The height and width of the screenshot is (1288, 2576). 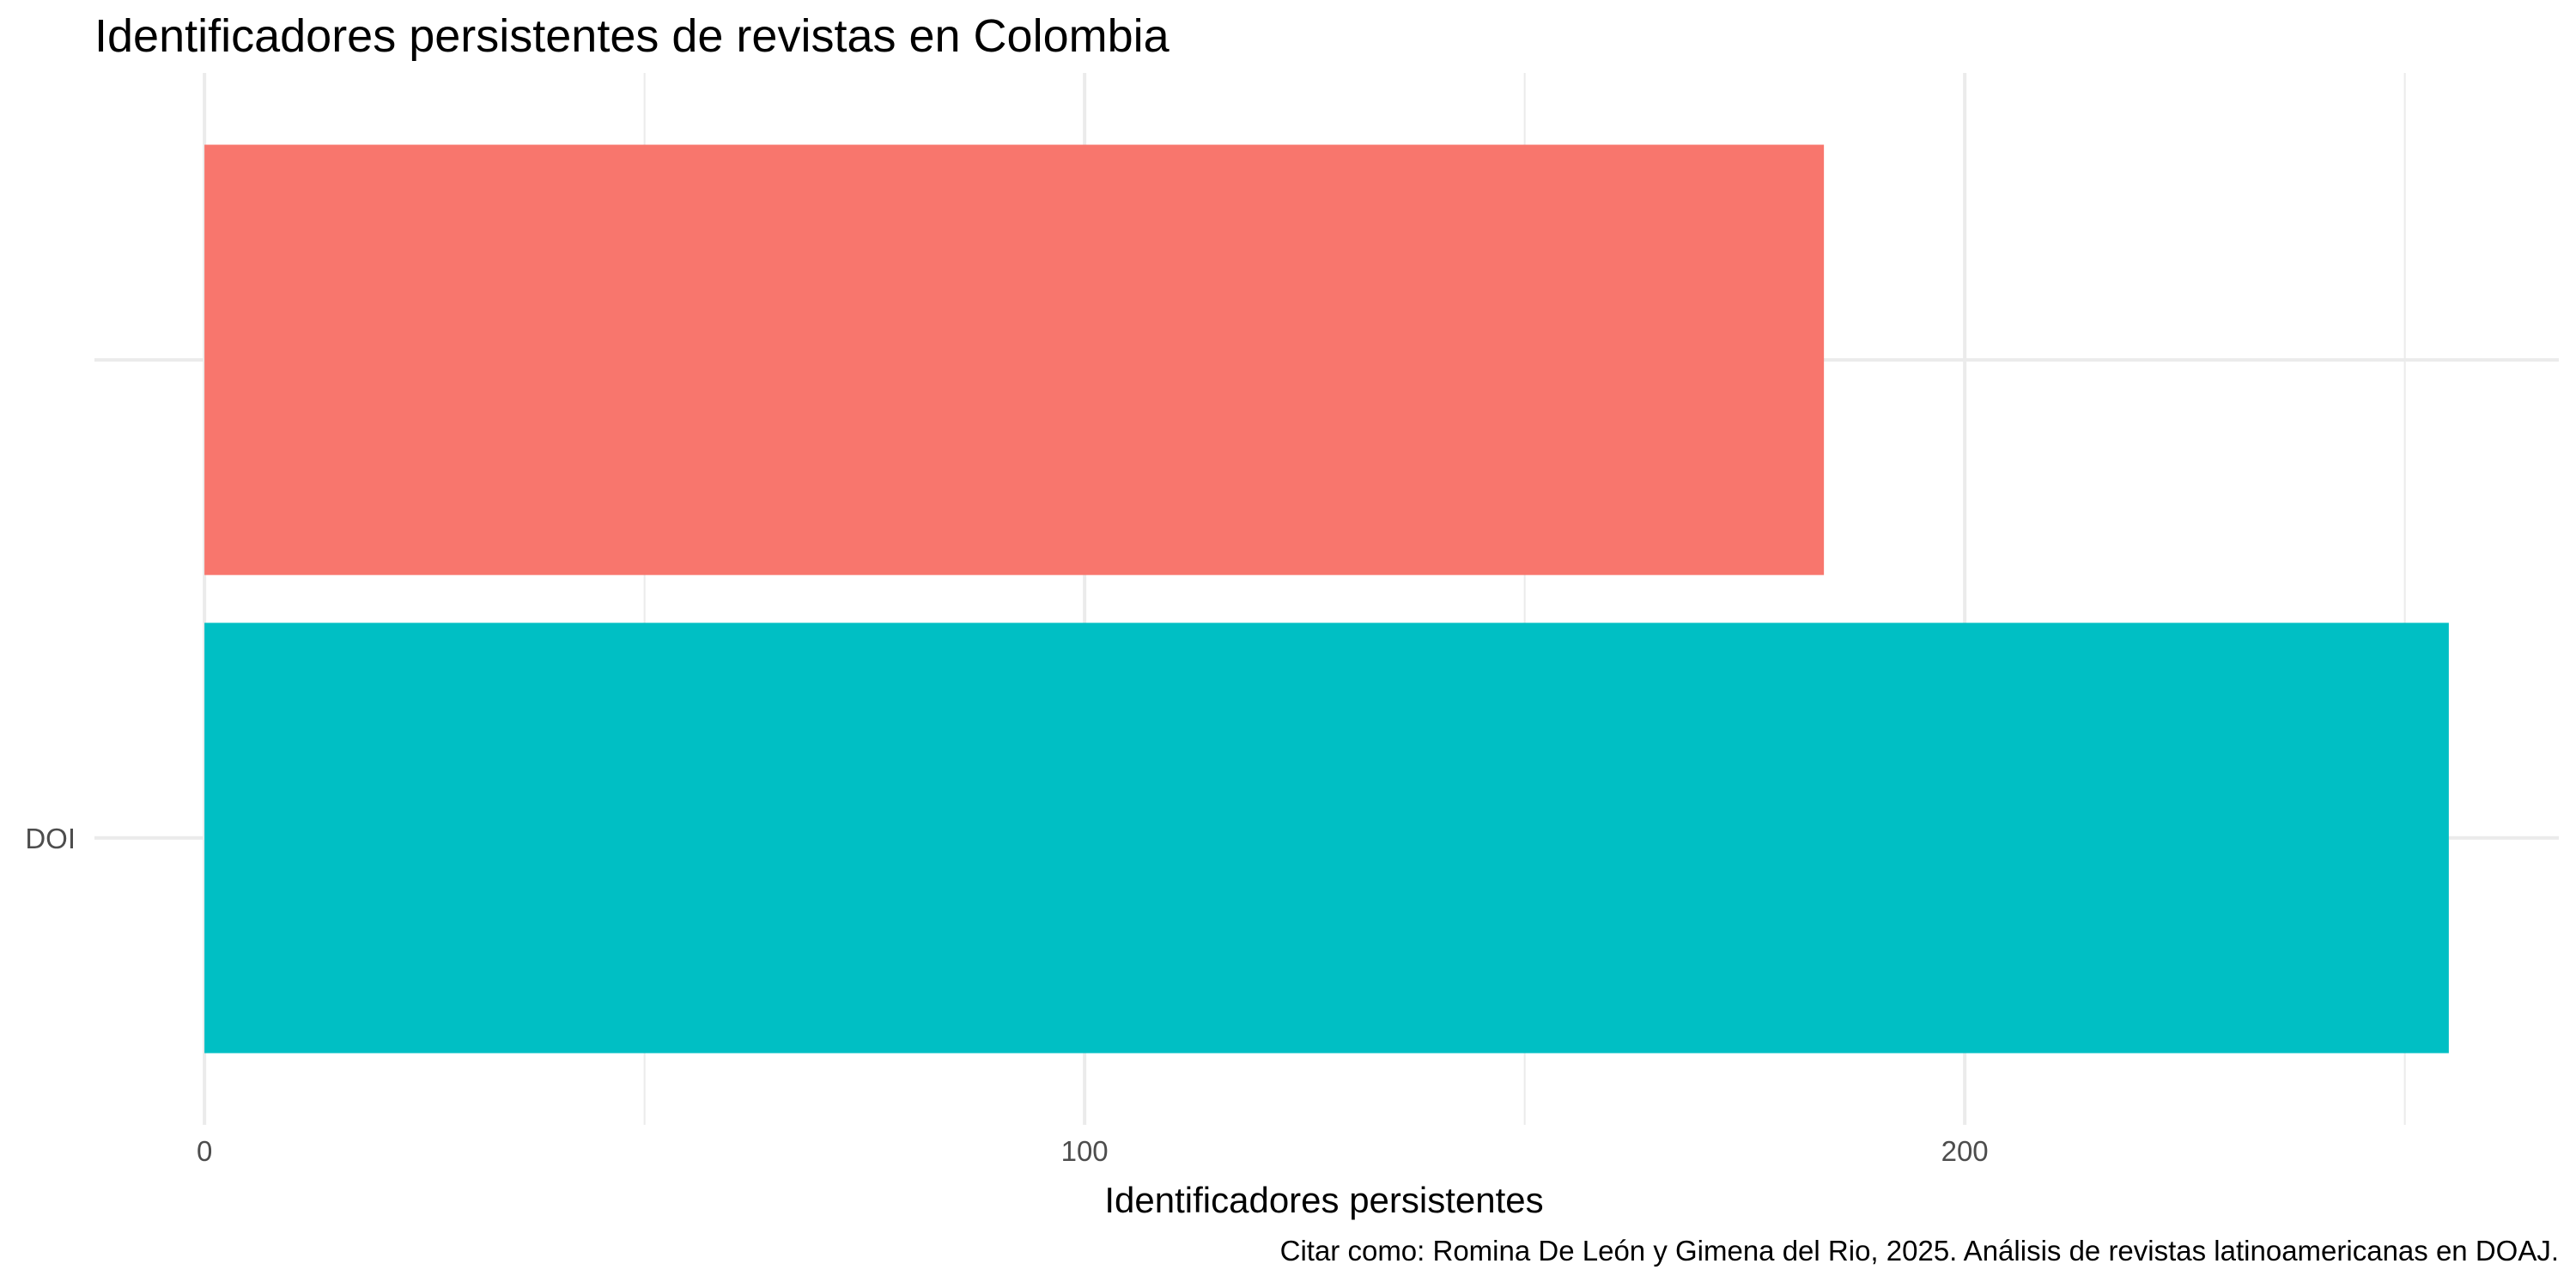 What do you see at coordinates (1965, 1151) in the screenshot?
I see `x-tick-label: 200` at bounding box center [1965, 1151].